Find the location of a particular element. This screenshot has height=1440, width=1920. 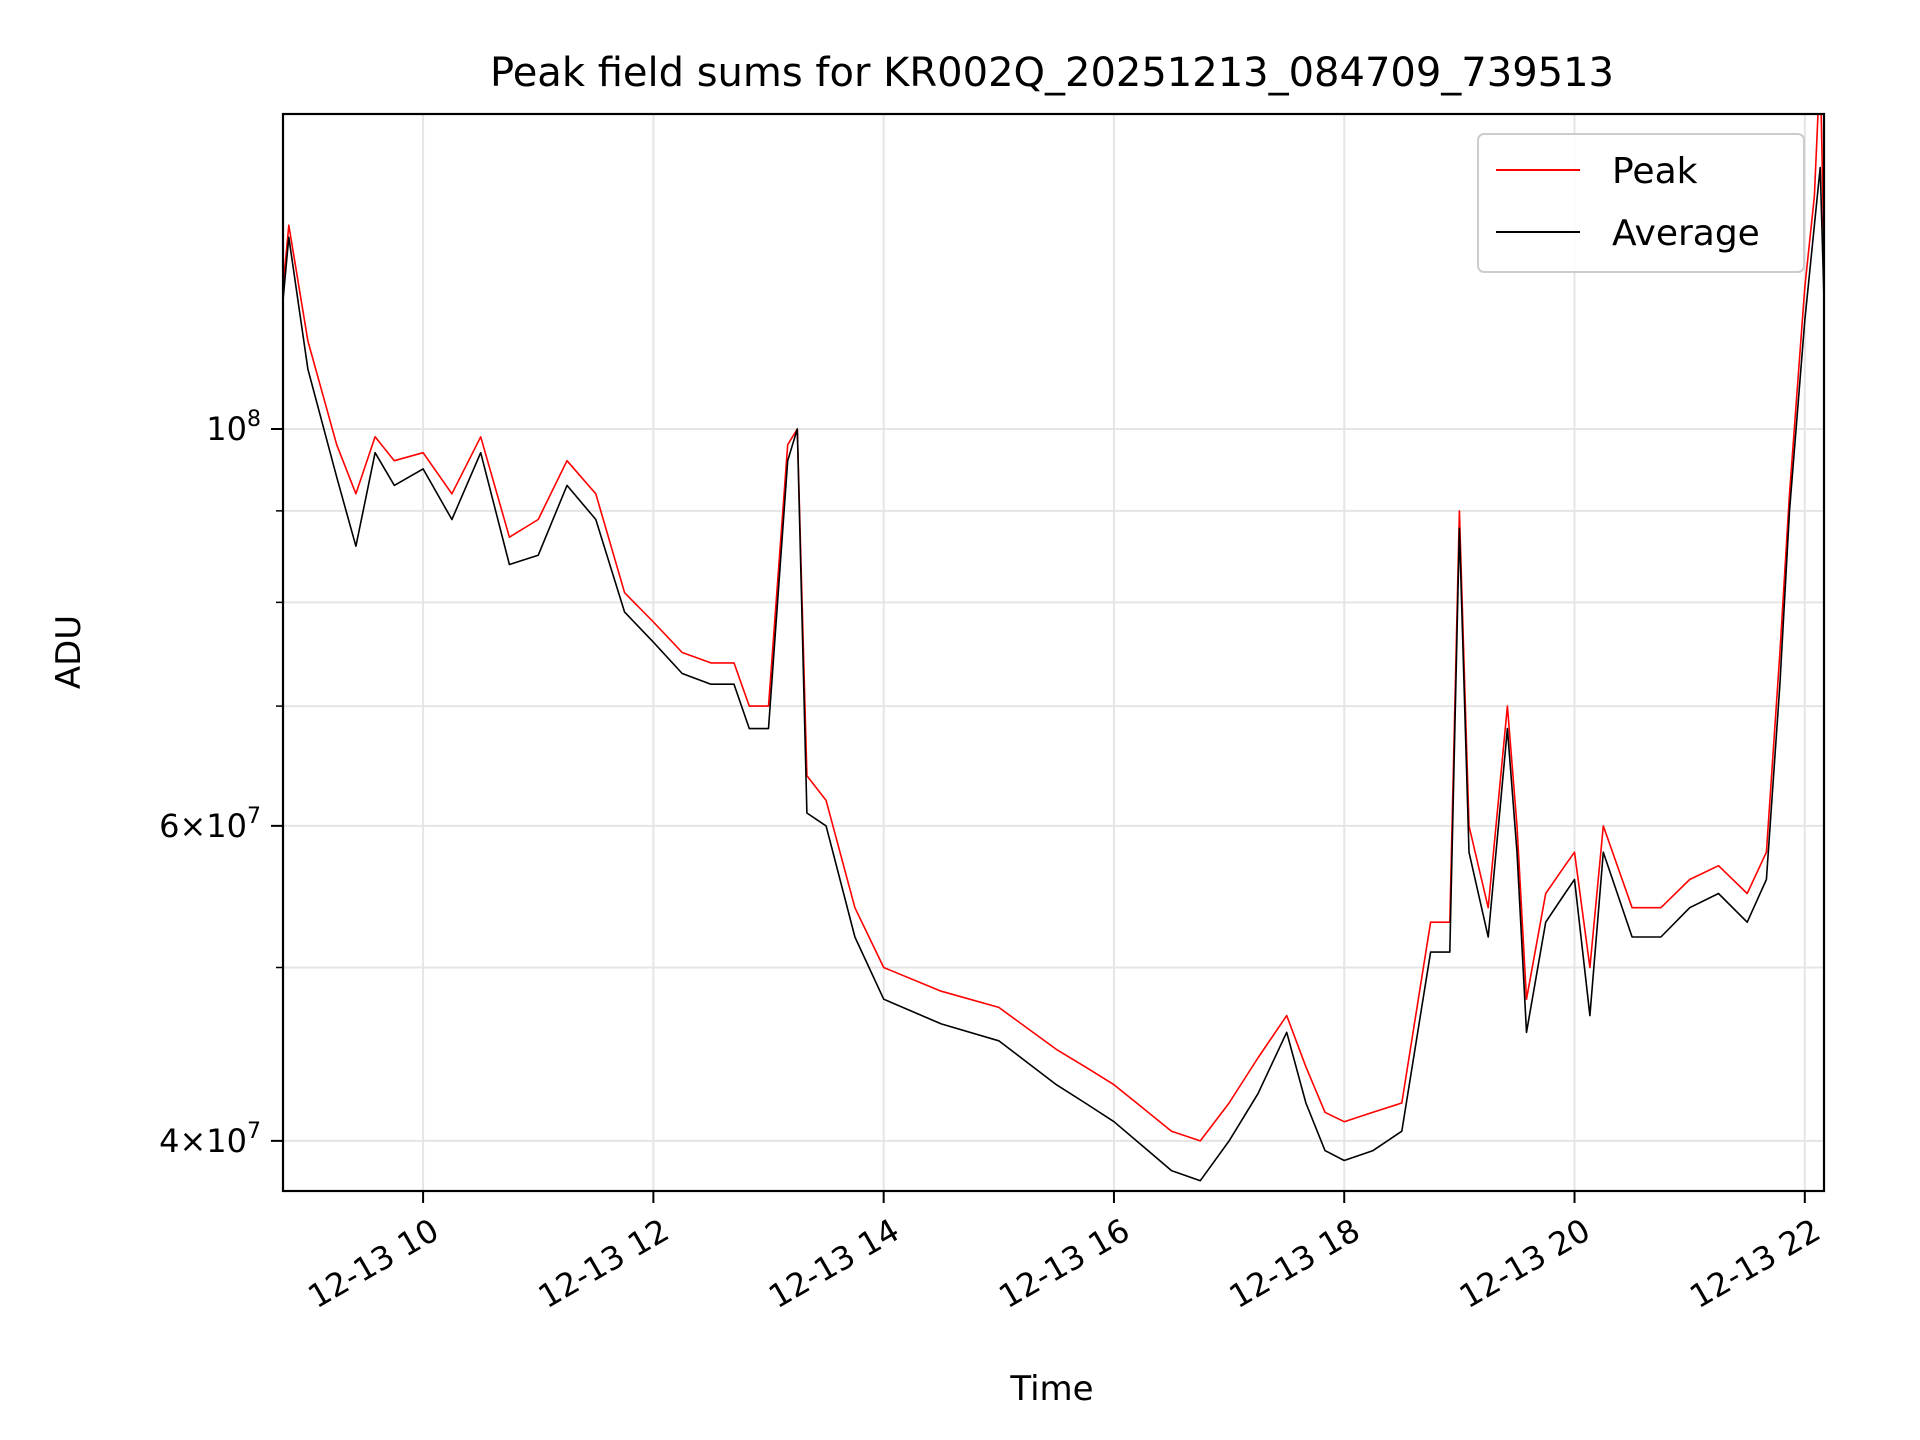

y-tick-label: 4×107 is located at coordinates (210, 1139).